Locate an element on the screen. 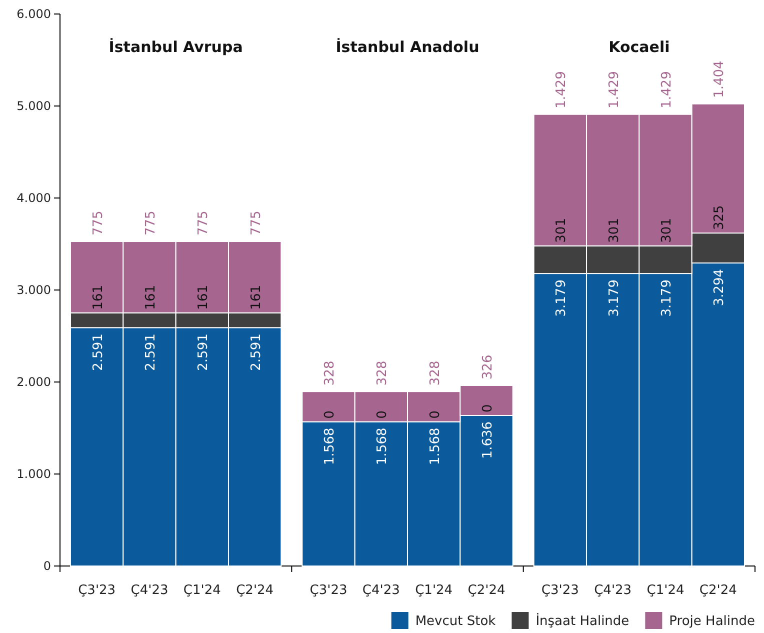 This screenshot has width=764, height=633. legend-label: Mevcut Stok is located at coordinates (455, 621).